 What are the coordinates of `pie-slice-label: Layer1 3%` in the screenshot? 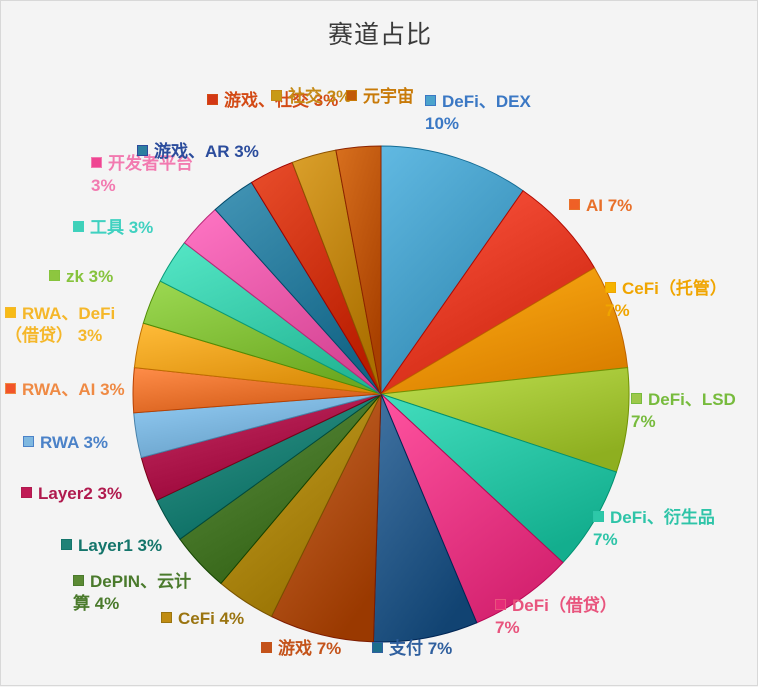 It's located at (111, 546).